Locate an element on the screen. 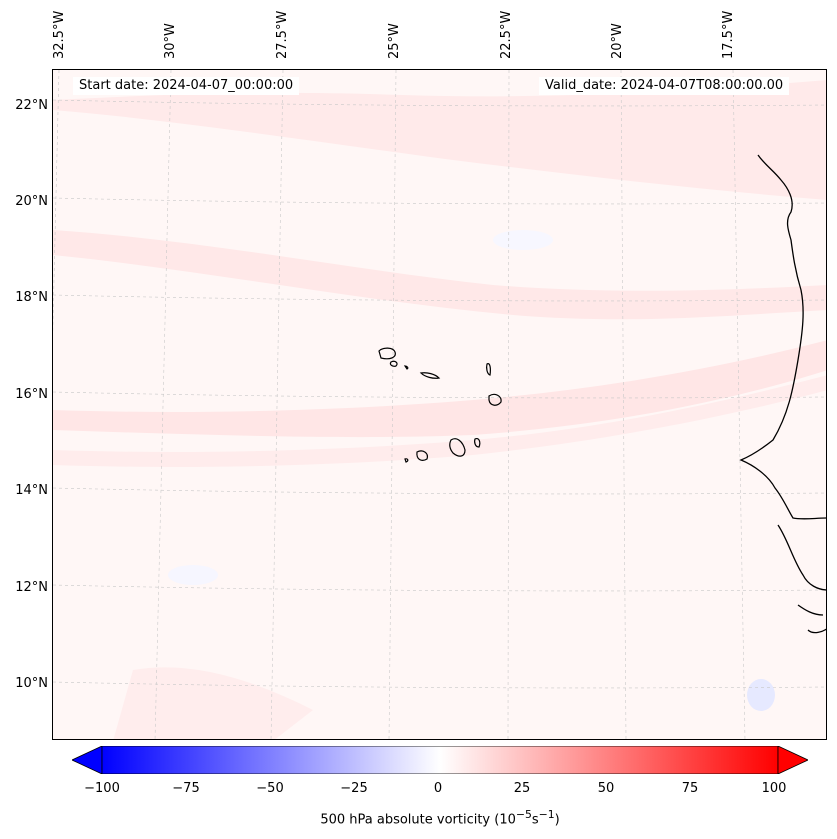 This screenshot has width=837, height=839. colorbar-label-exp2: −1 is located at coordinates (546, 814).